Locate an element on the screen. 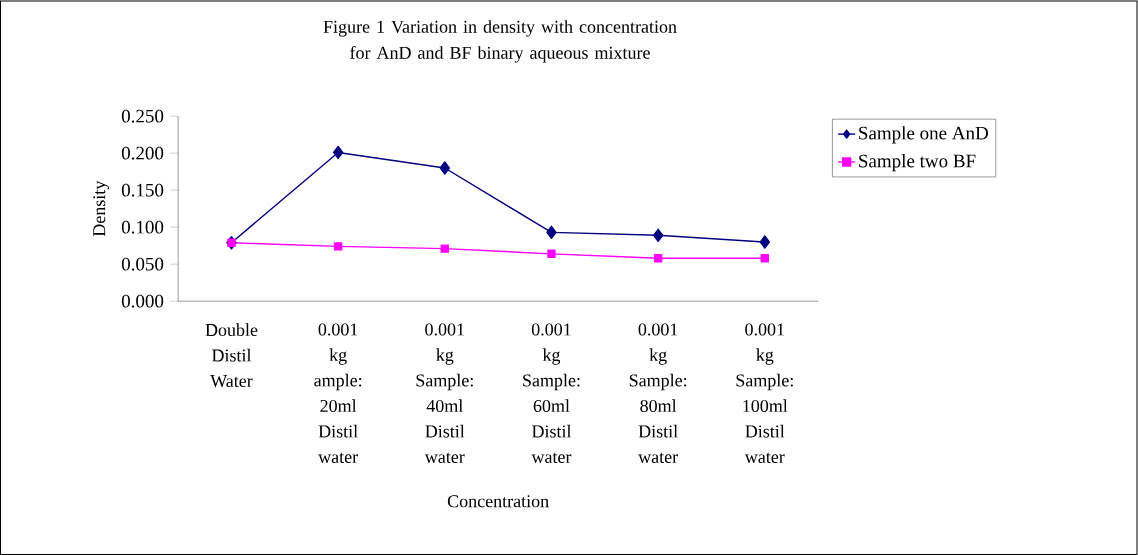 The image size is (1138, 555). x-tick-label: 0.001 kg Sample: 60ml Distil water is located at coordinates (551, 393).